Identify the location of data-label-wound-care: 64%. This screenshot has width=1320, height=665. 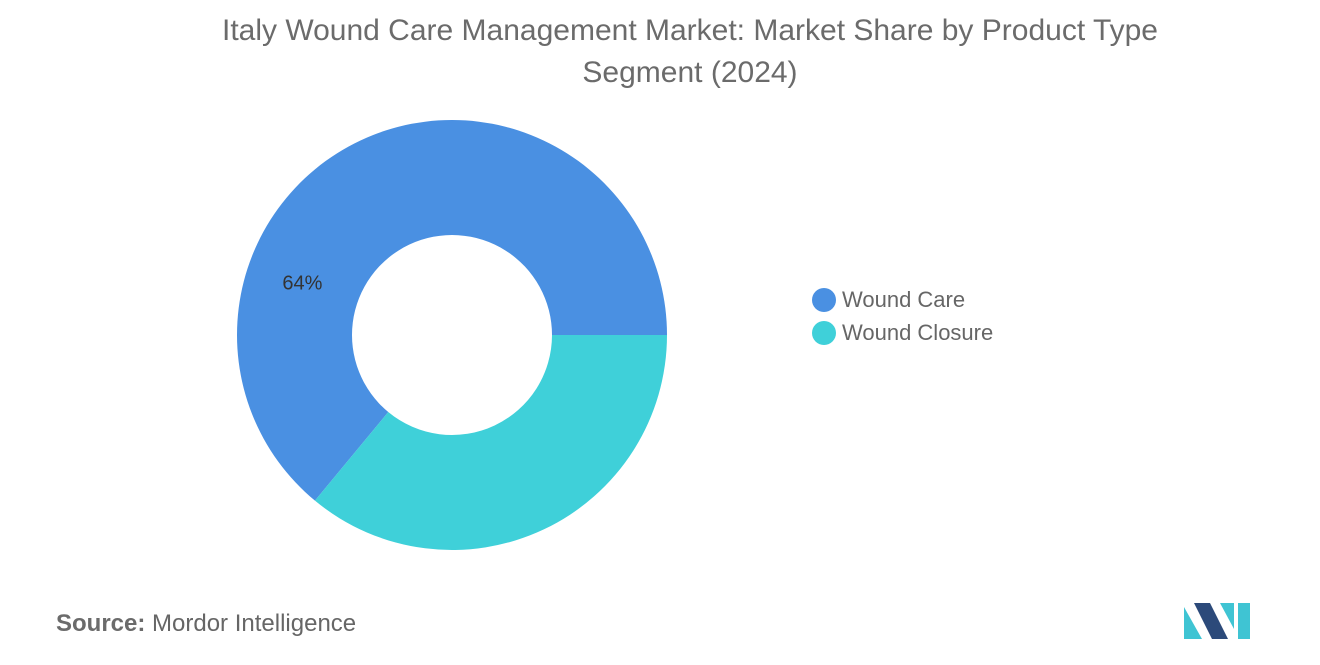
(302, 284).